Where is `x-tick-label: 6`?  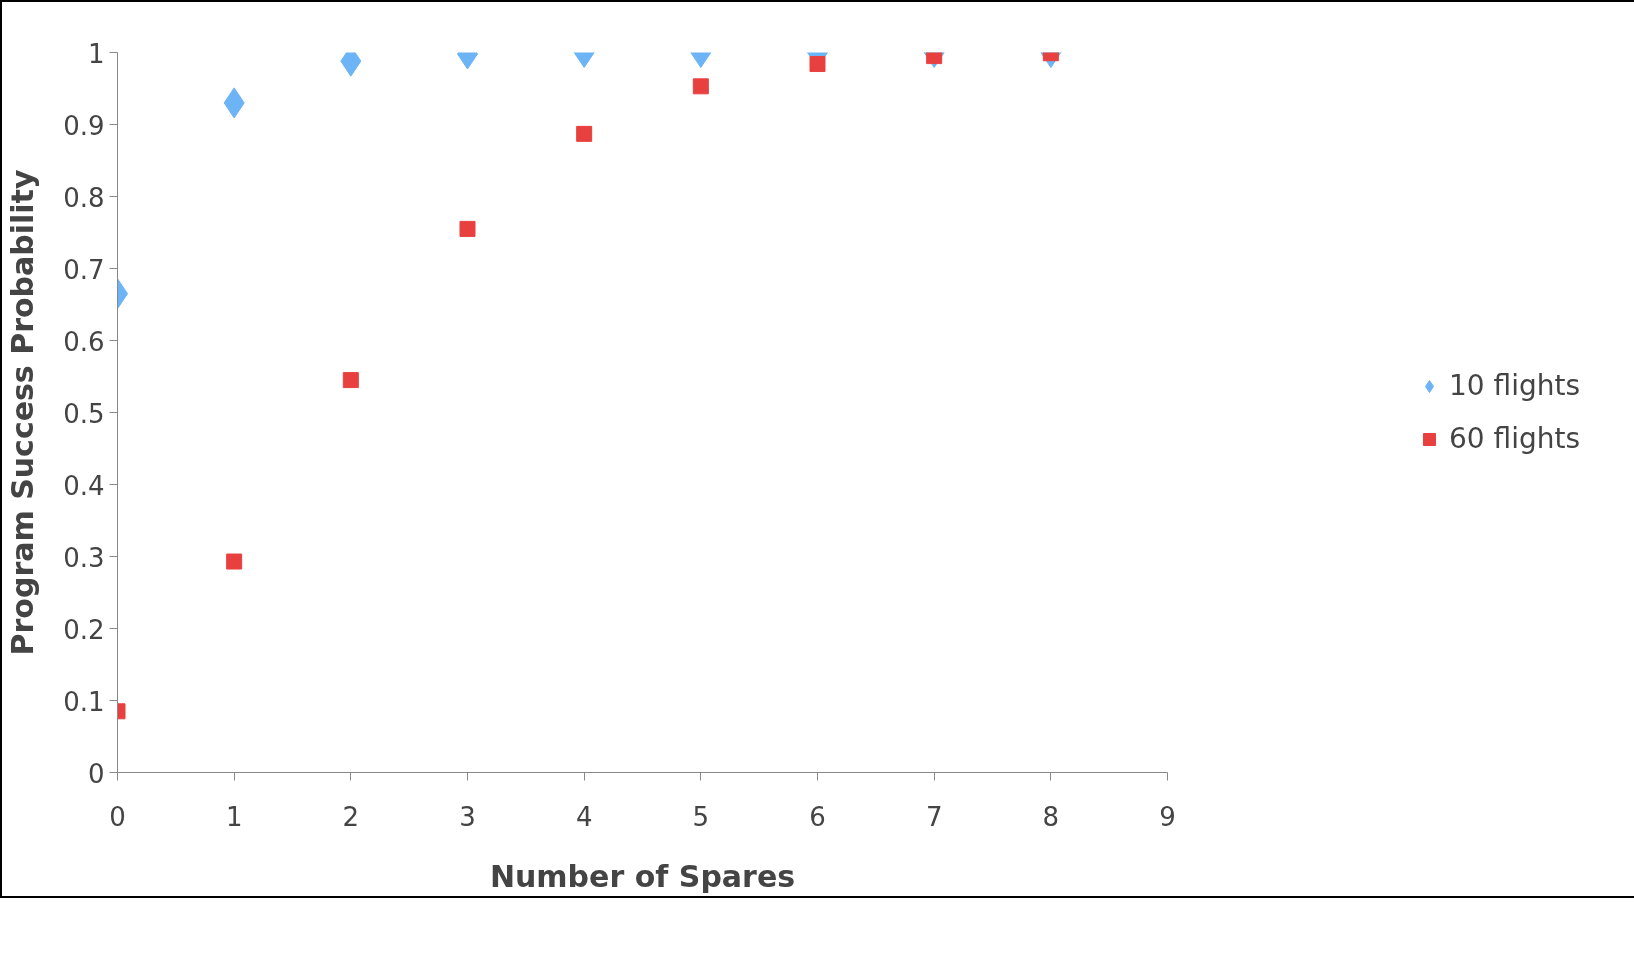 x-tick-label: 6 is located at coordinates (817, 816).